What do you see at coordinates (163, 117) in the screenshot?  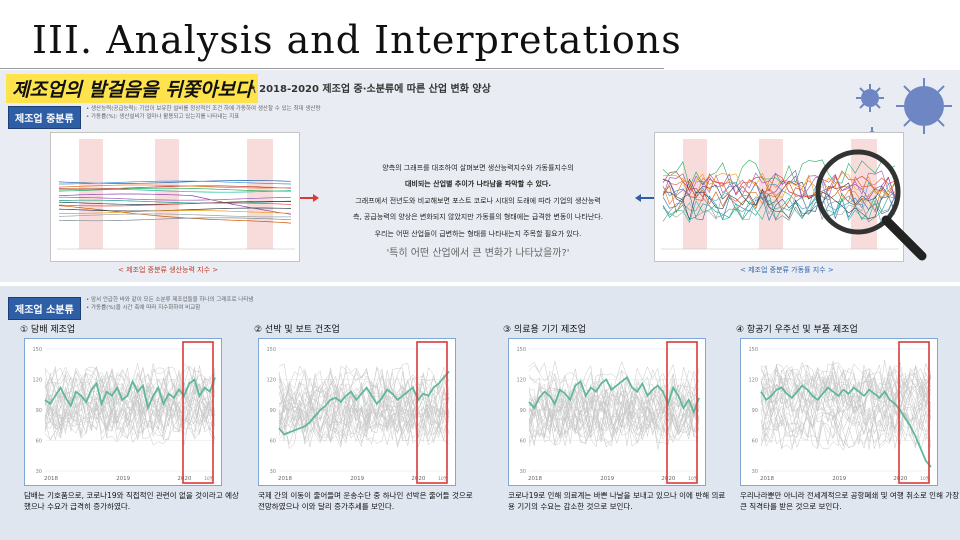 I see `section-note-mid-2: • 가동률(%): 생산설비가 얼마나 활용되고 있는지를 나타내는 지표` at bounding box center [163, 117].